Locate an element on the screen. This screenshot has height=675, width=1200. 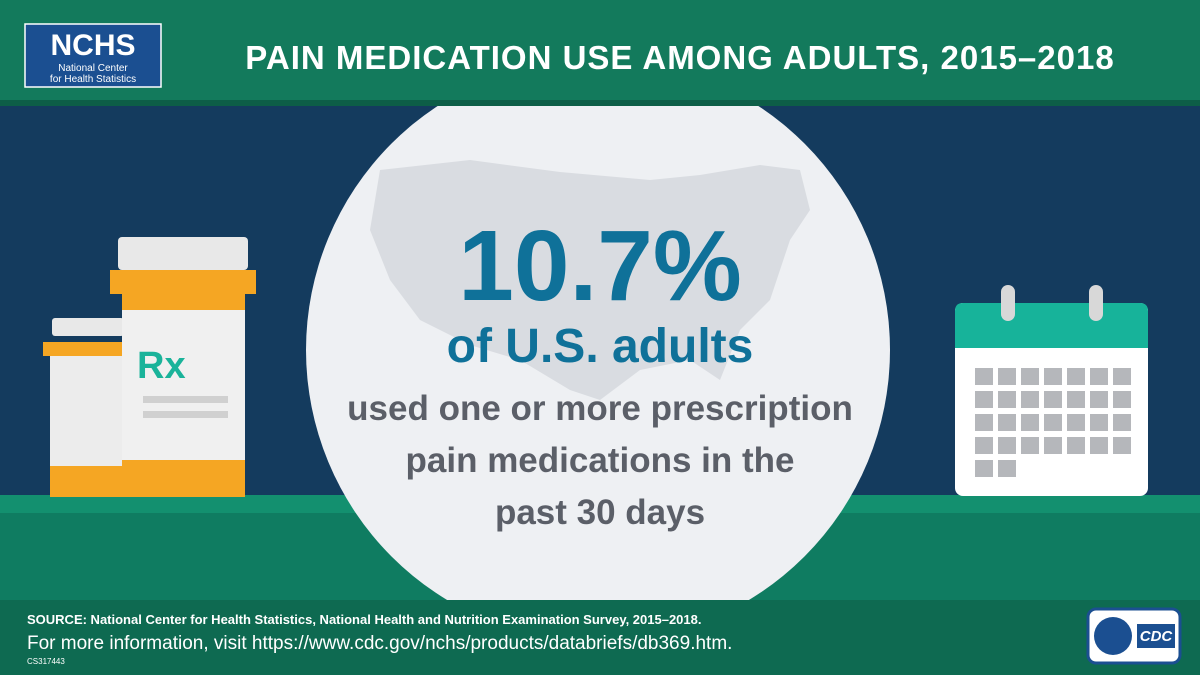
us-map is located at coordinates (590, 280).